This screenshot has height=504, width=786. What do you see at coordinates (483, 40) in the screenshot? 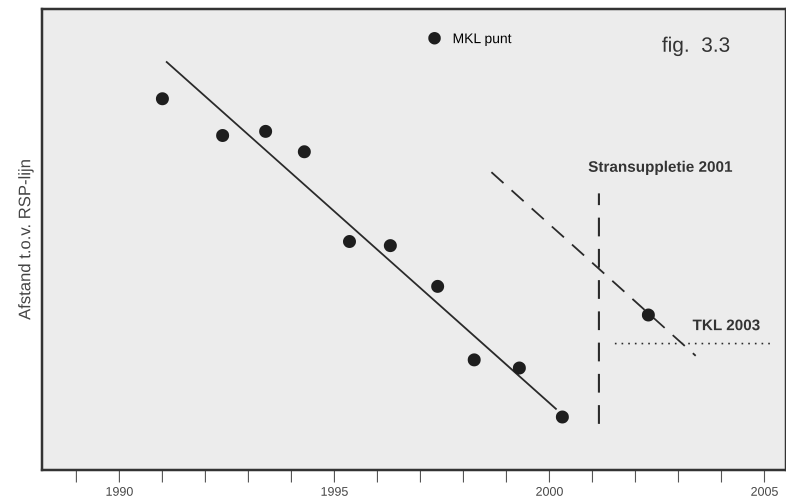
I see `legend-label: MKL punt` at bounding box center [483, 40].